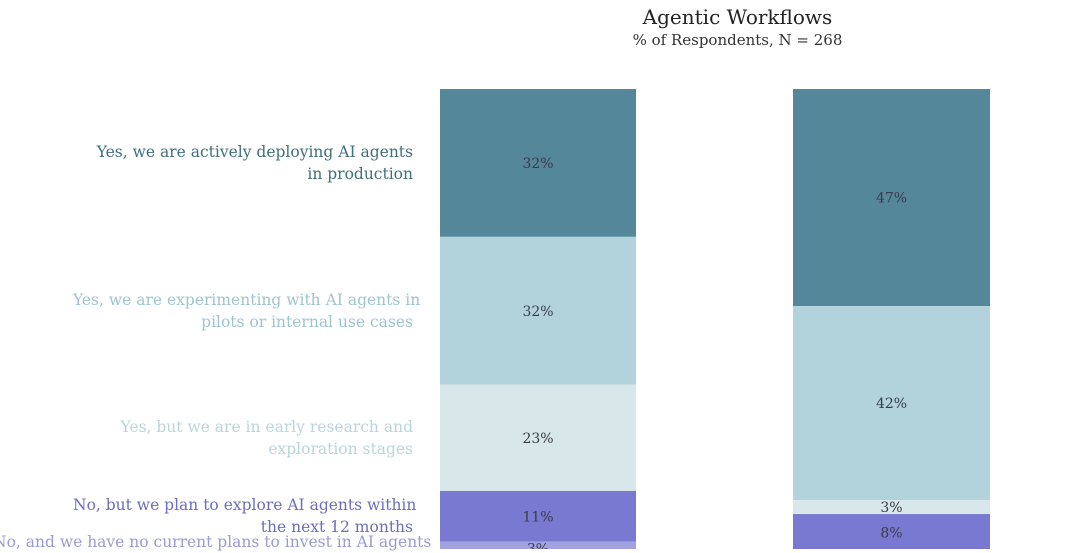  I want to click on data-label: 11%, so click(537, 517).